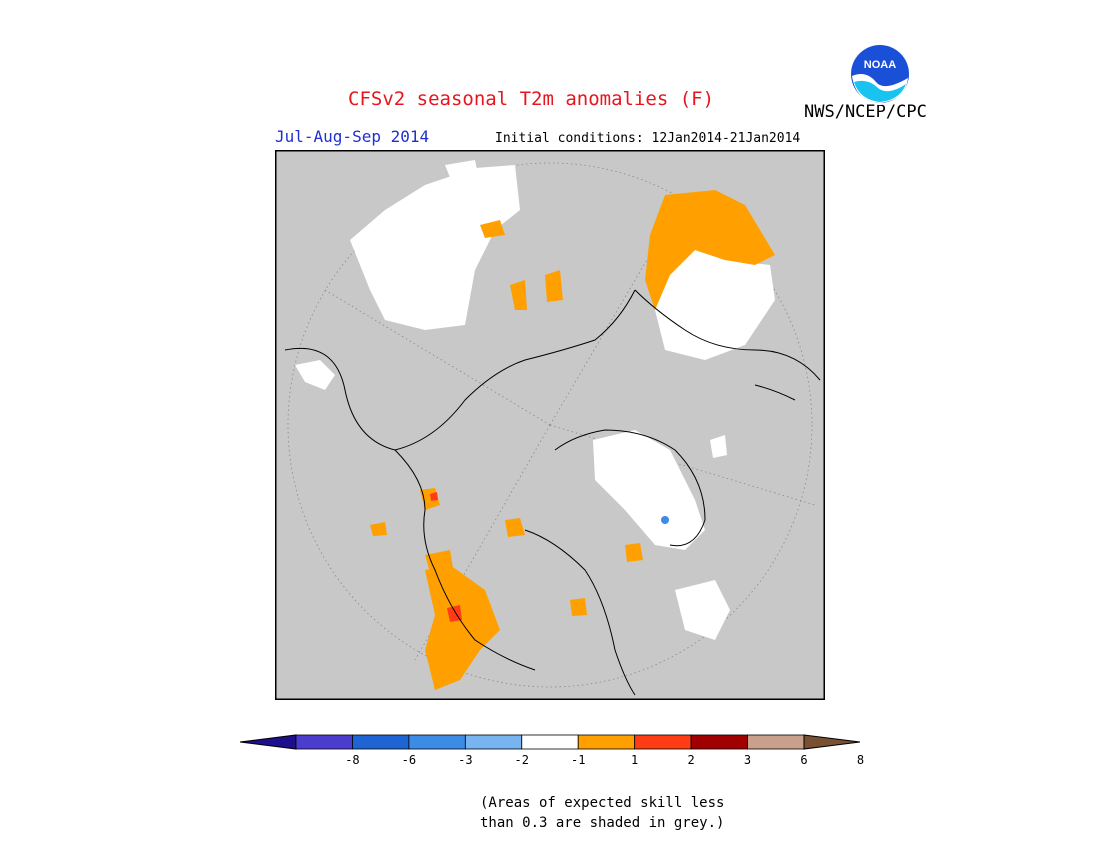 This screenshot has width=1100, height=850. What do you see at coordinates (860, 760) in the screenshot?
I see `legend-tick-label: 8` at bounding box center [860, 760].